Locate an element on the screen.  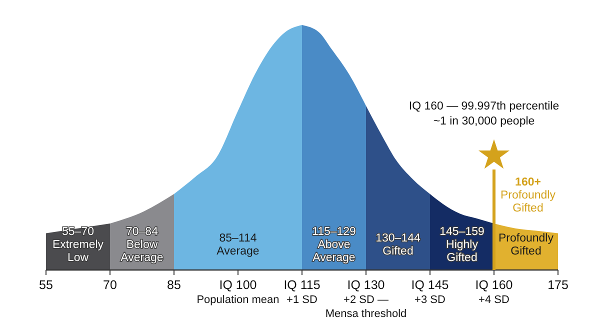
x-tick-label: IQ 160 +4 SD is located at coordinates (494, 292).